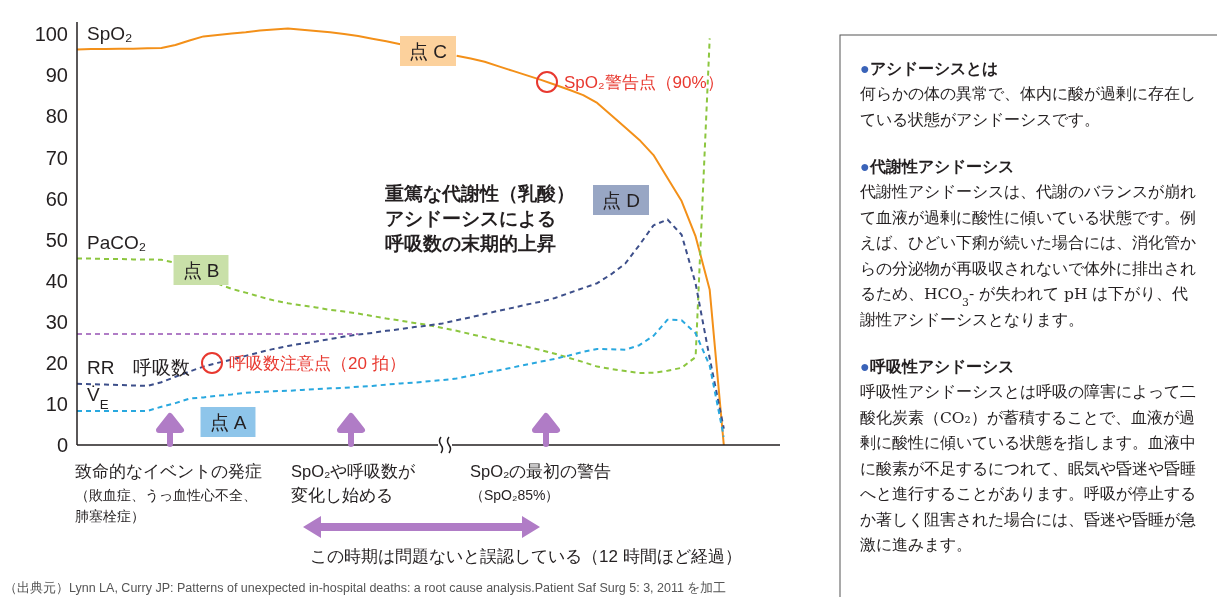 Image resolution: width=1217 pixels, height=597 pixels. Describe the element at coordinates (937, 366) in the screenshot. I see `text: ●呼吸性アシドーシス` at that location.